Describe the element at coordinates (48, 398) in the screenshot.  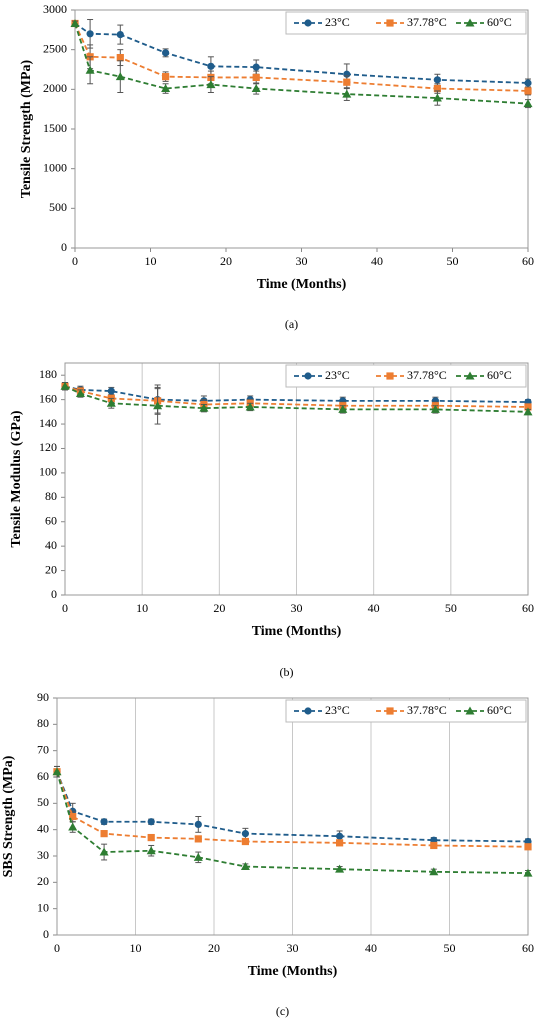
I see `y-tick-label: 160` at that location.